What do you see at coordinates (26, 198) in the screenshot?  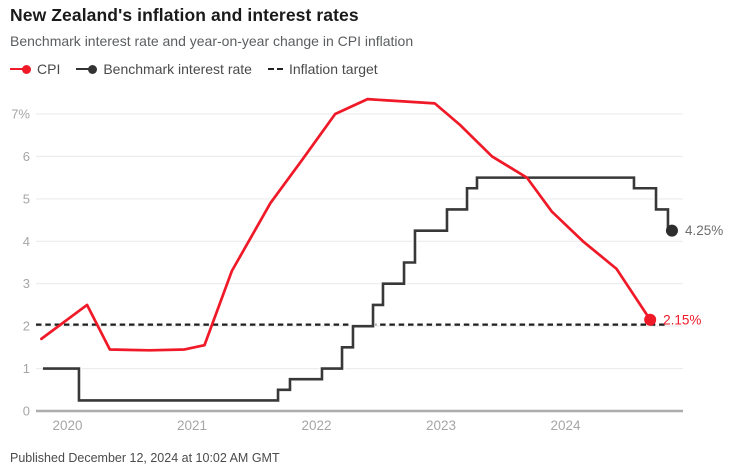 I see `y-tick-label: 5` at bounding box center [26, 198].